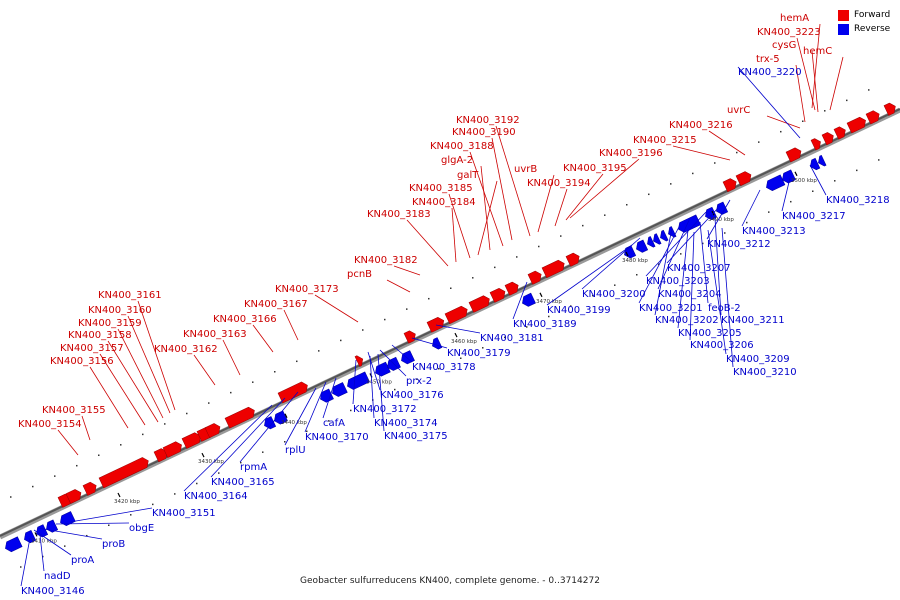 The image size is (900, 600). I want to click on forward-label: KN400_3154, so click(50, 424).